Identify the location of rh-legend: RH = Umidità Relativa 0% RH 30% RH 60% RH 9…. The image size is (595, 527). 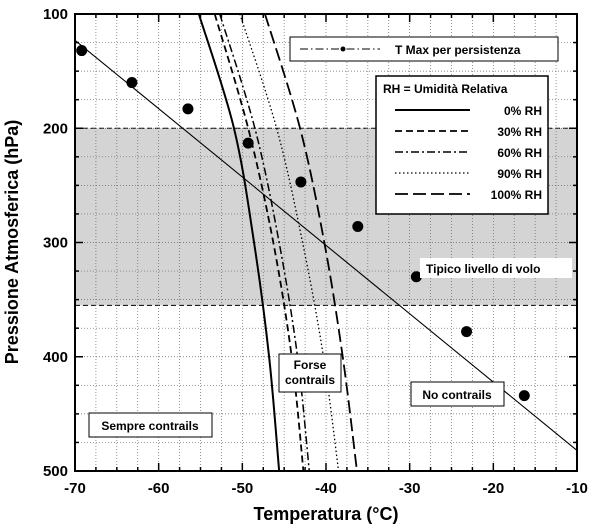
(462, 145).